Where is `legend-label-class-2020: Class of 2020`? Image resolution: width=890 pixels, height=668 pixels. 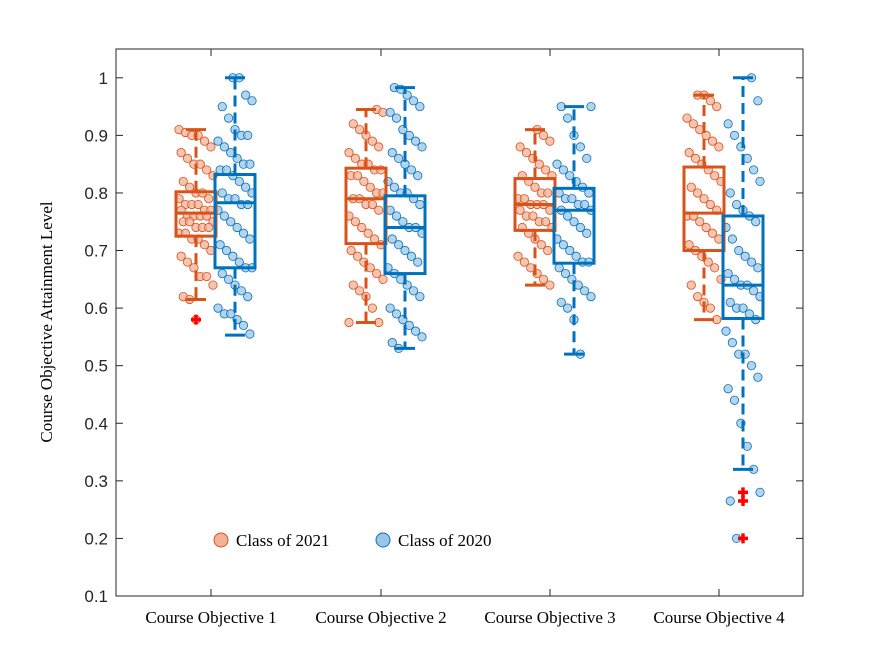
legend-label-class-2020: Class of 2020 is located at coordinates (445, 540).